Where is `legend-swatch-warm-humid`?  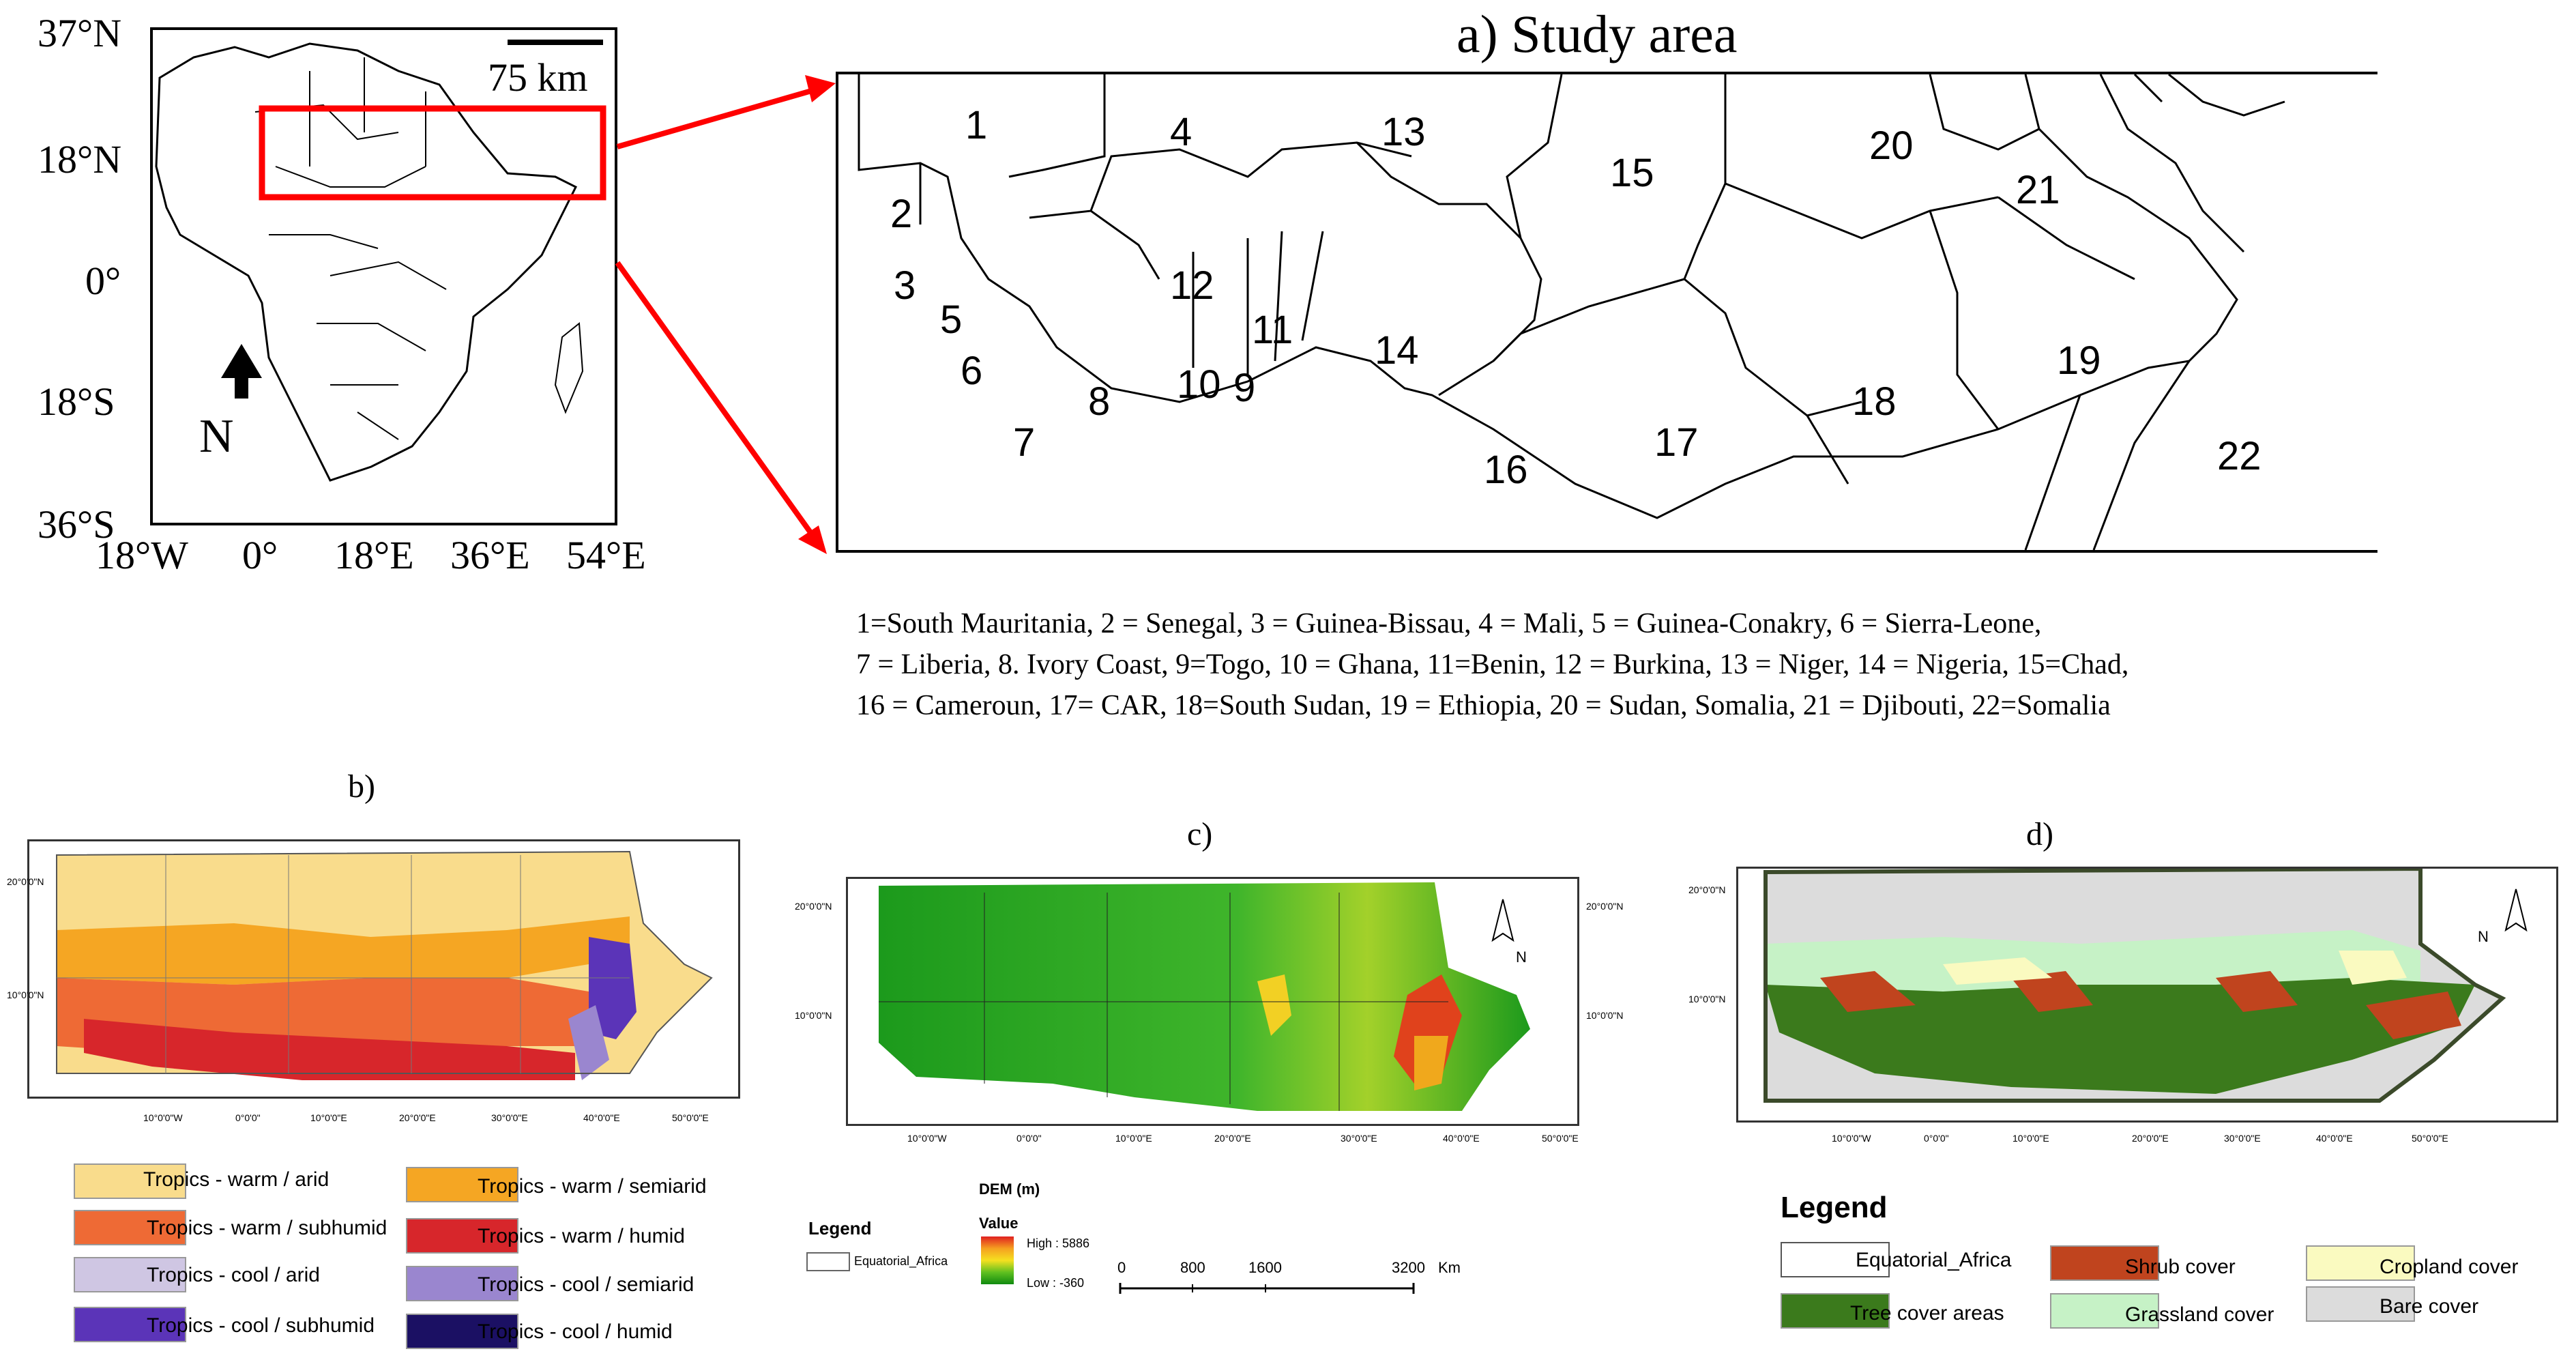
legend-swatch-warm-humid is located at coordinates (462, 1236).